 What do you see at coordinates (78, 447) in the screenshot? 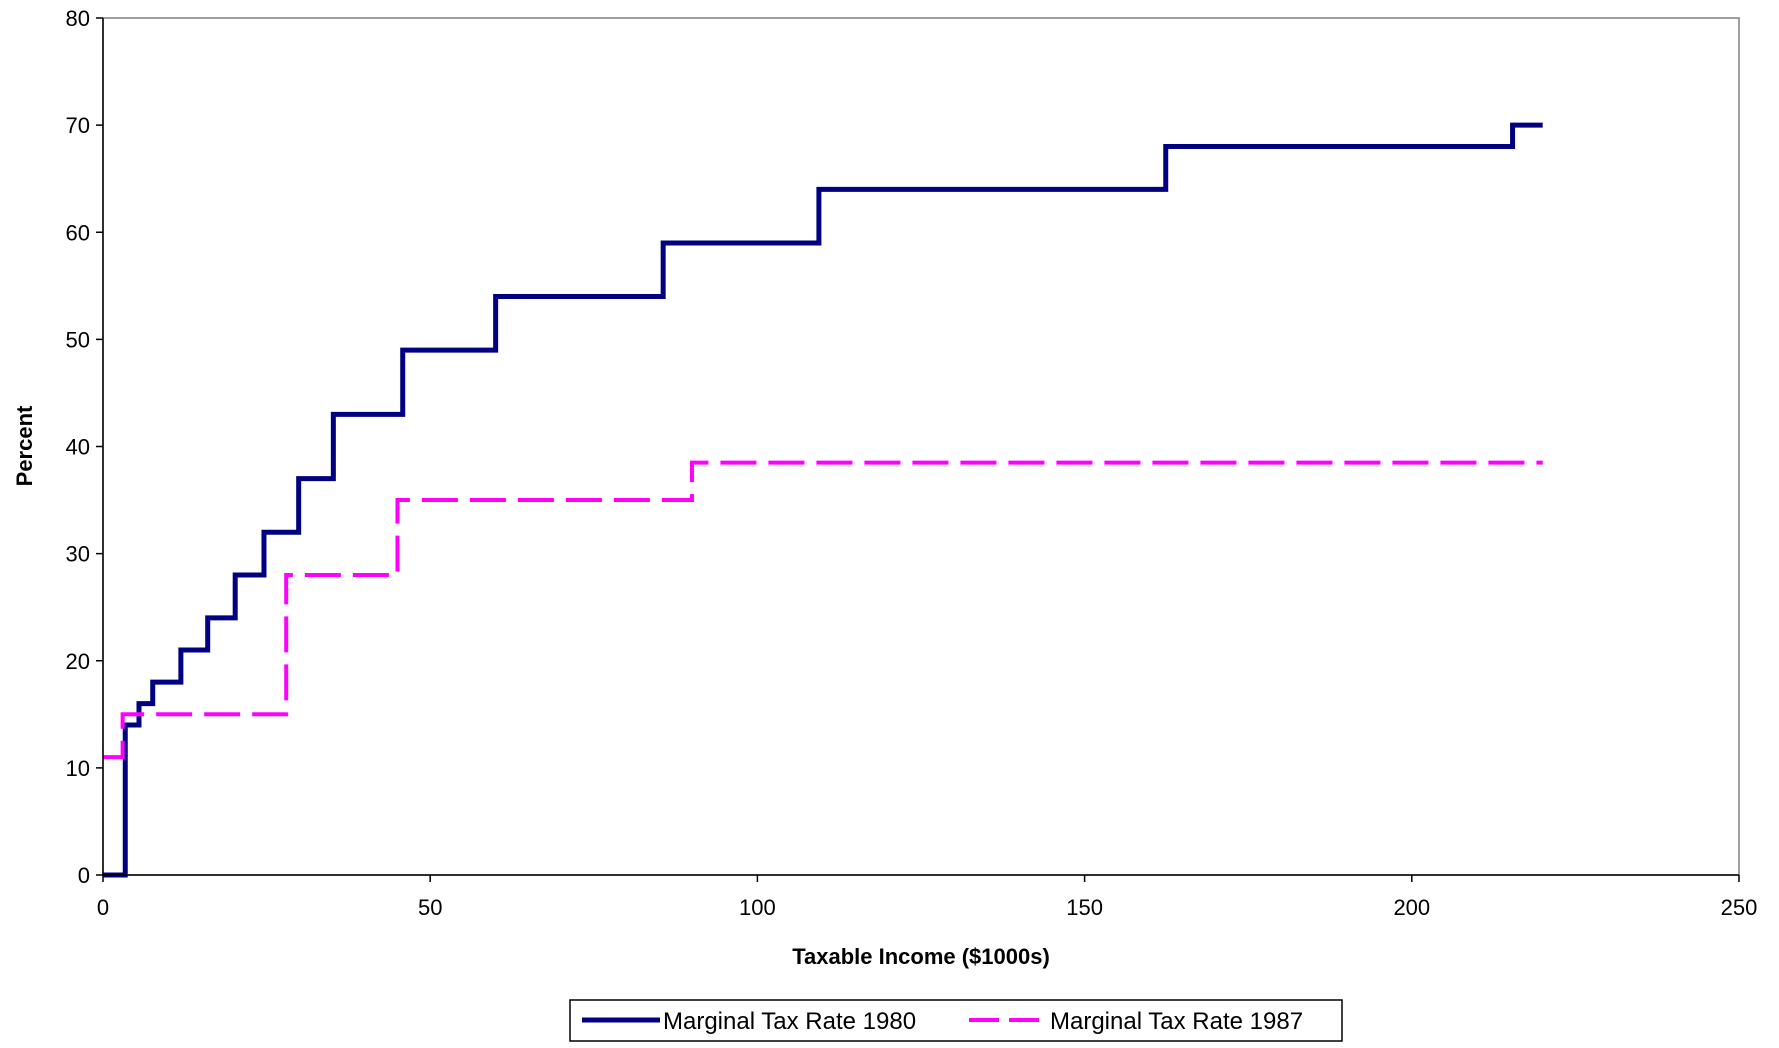
I see `y-tick-label: 40` at bounding box center [78, 447].